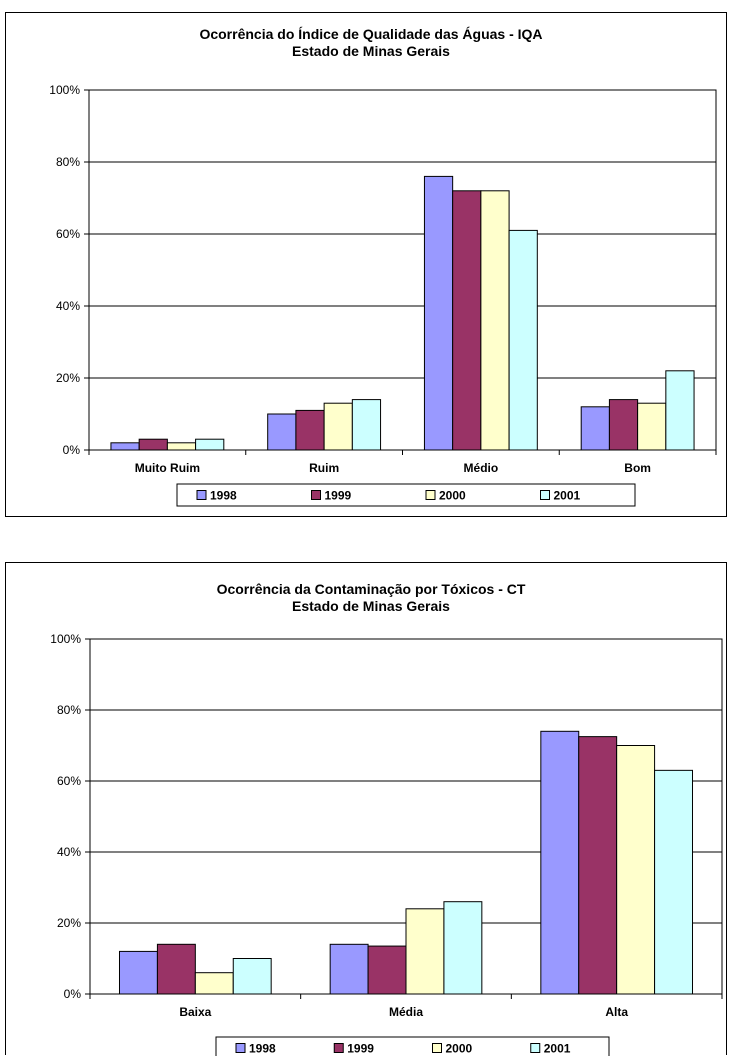  Describe the element at coordinates (210, 444) in the screenshot. I see `bar-muito-ruim-2001` at that location.